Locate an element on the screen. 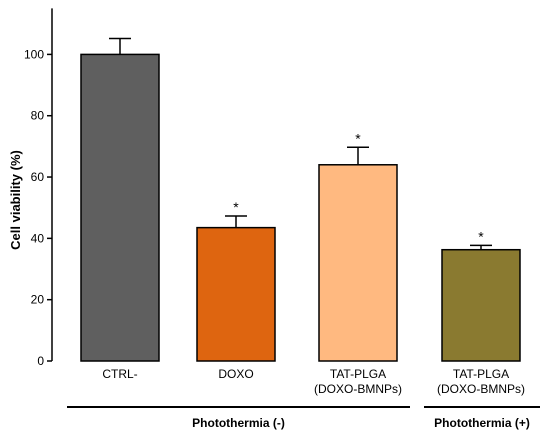 This screenshot has height=442, width=550. group-brackets: Photothermia (-) Photothermia (+) is located at coordinates (303, 418).